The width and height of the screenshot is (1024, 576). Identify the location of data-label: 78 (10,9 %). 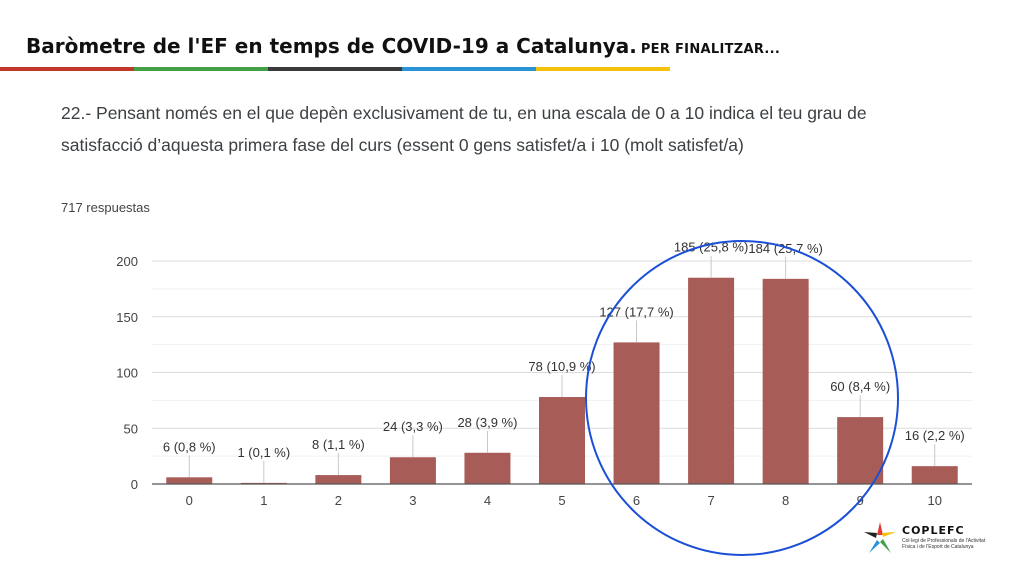
(561, 366).